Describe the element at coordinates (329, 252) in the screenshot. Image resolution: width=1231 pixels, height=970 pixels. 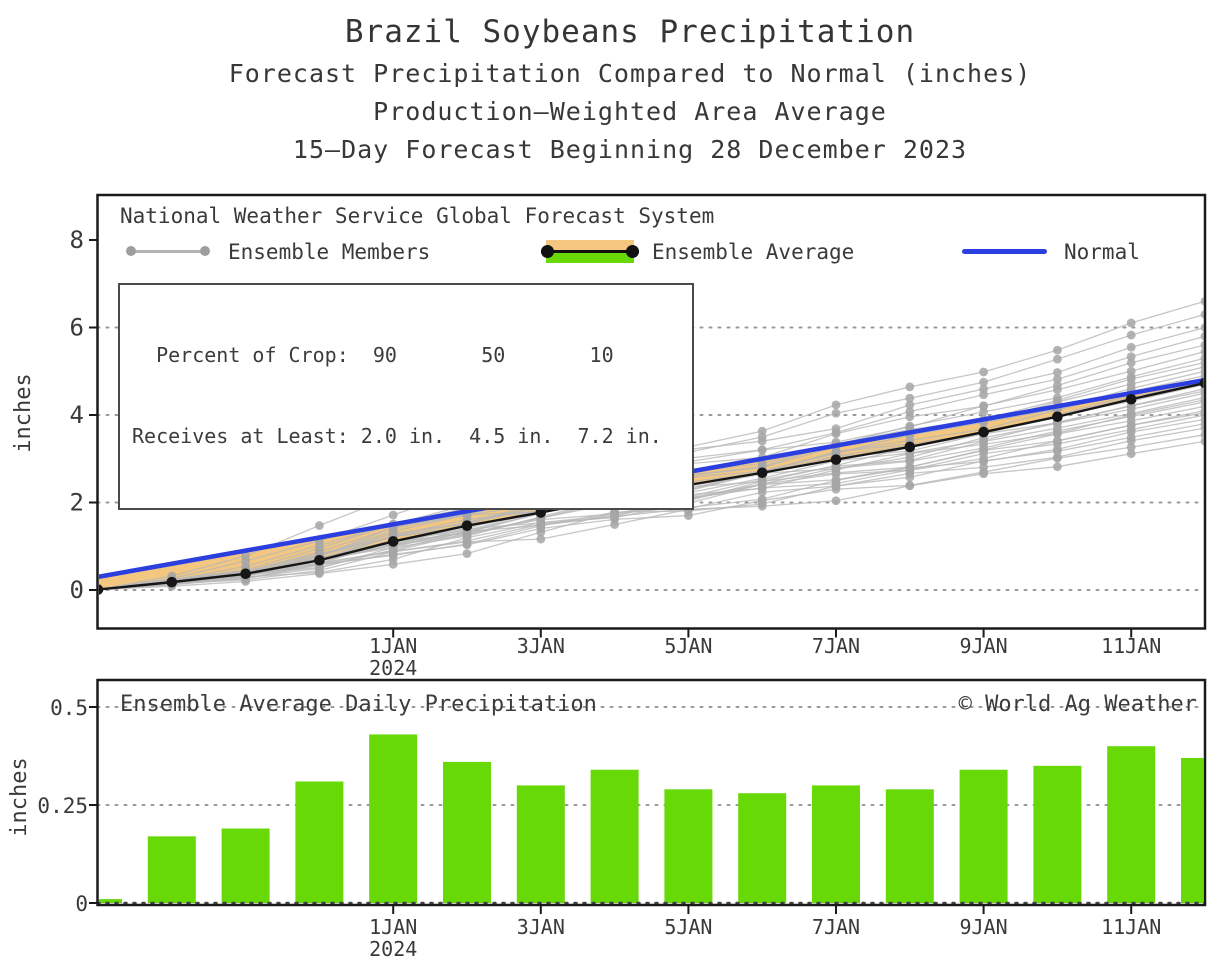
I see `legend-ensemble-members-label: Ensemble Members` at that location.